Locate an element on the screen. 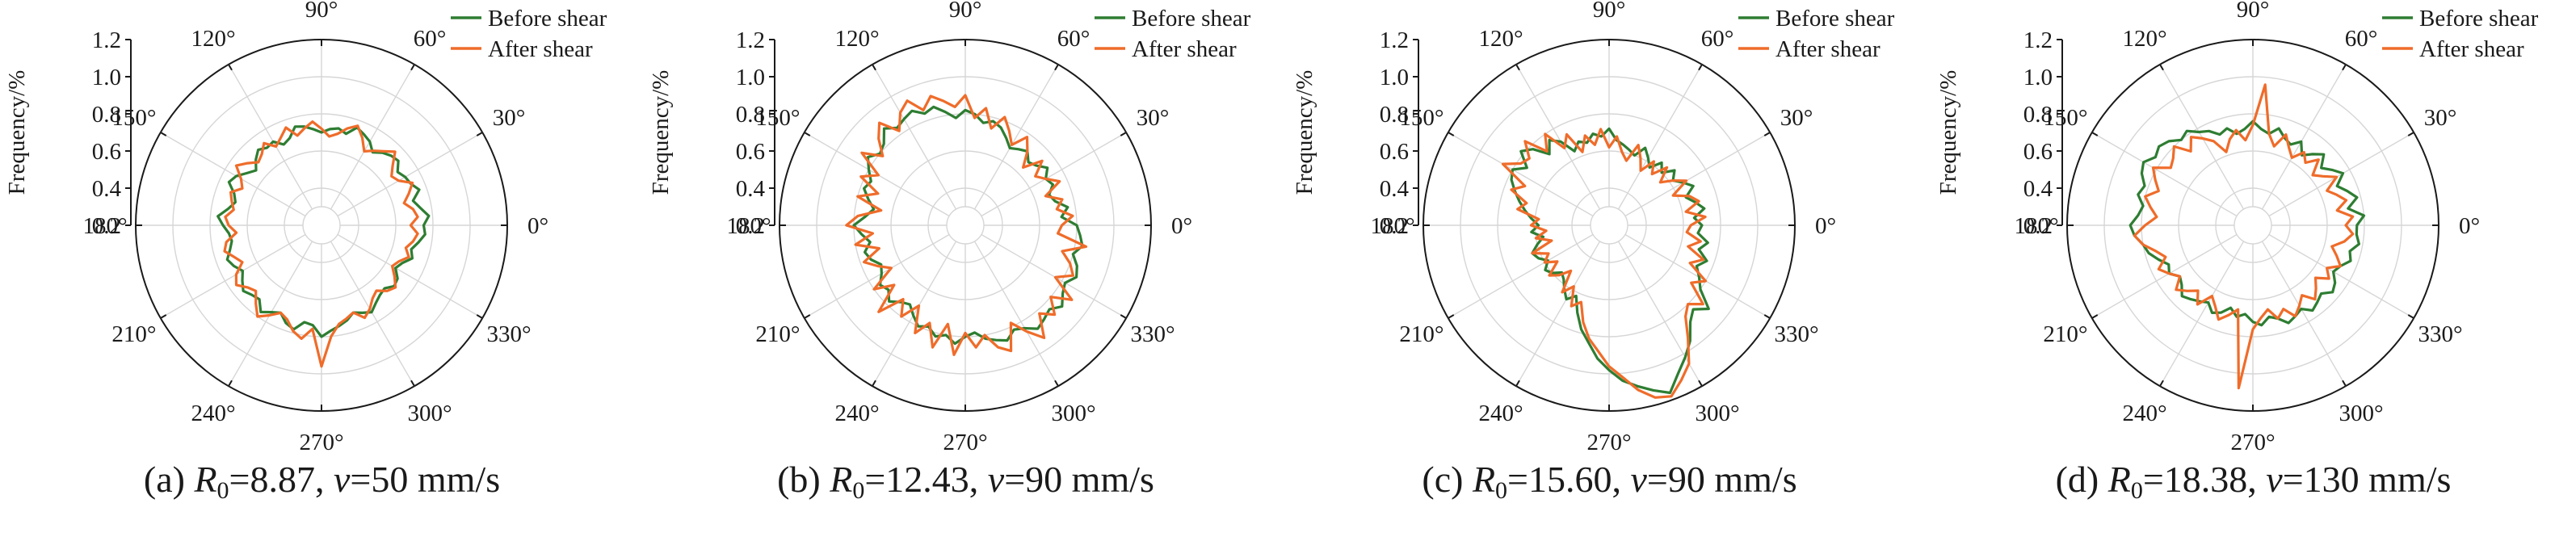  r-tick-label: 0.2 is located at coordinates (107, 226).